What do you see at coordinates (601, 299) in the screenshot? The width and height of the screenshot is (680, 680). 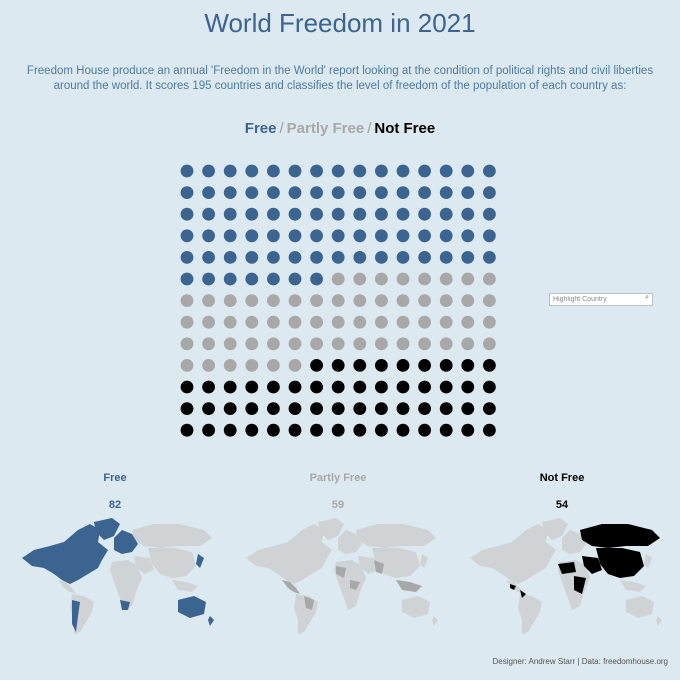 I see `highlight-country-search: ⌕` at bounding box center [601, 299].